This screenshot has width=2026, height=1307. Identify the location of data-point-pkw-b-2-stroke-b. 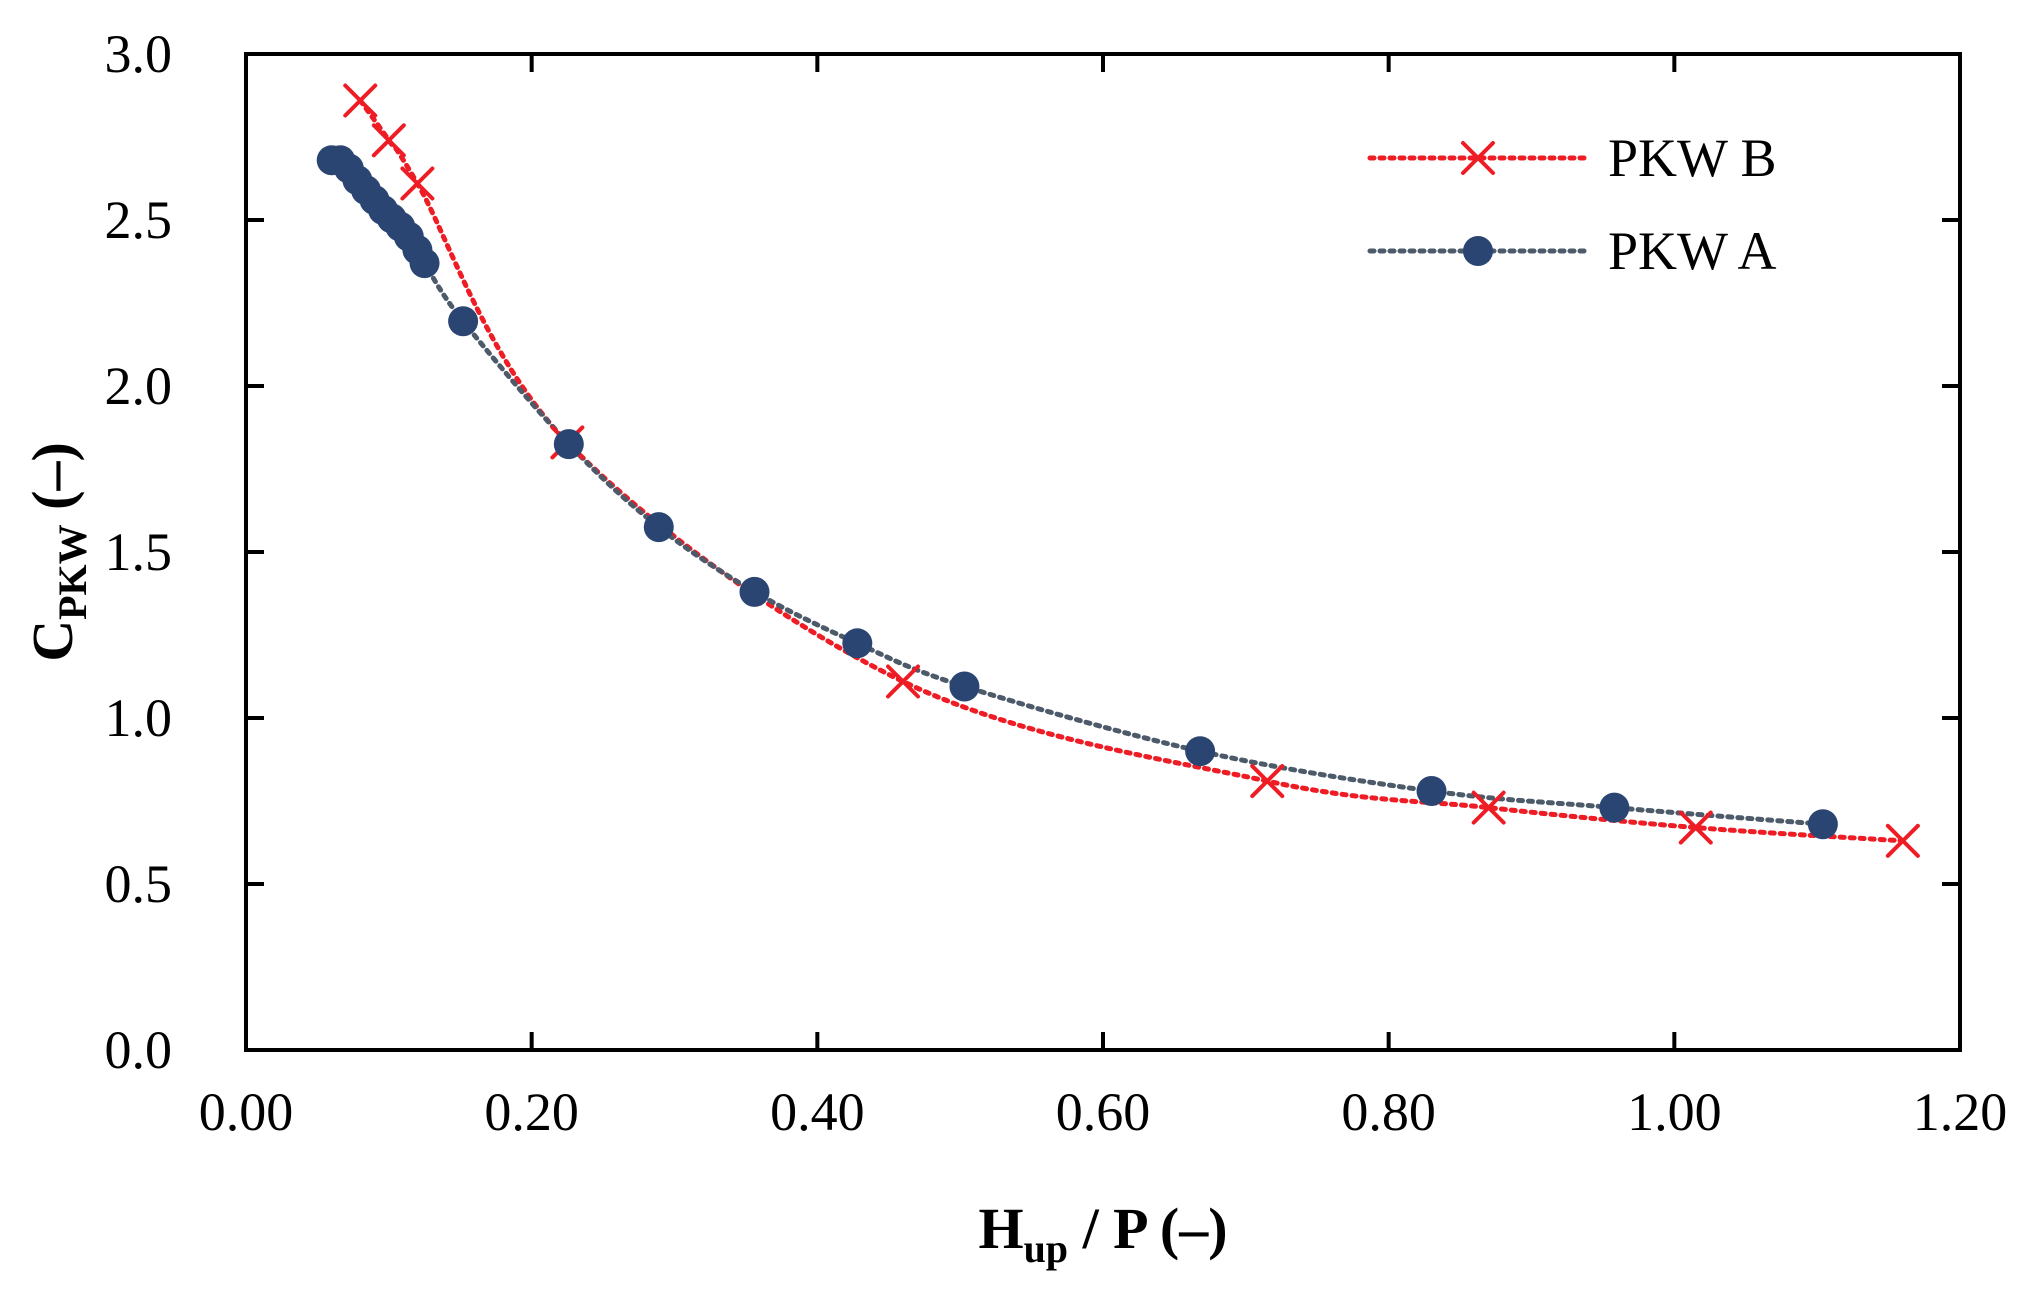
(417, 183).